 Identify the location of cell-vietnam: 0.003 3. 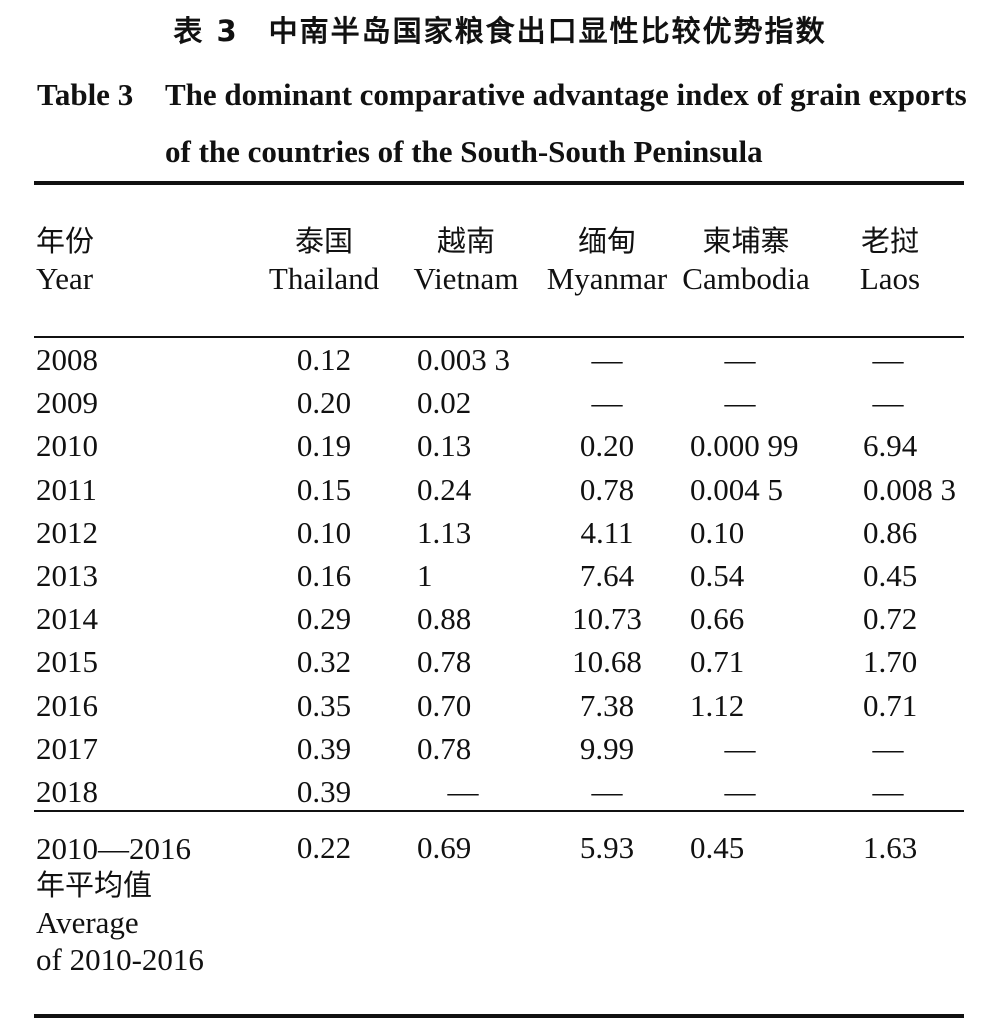
(463, 359).